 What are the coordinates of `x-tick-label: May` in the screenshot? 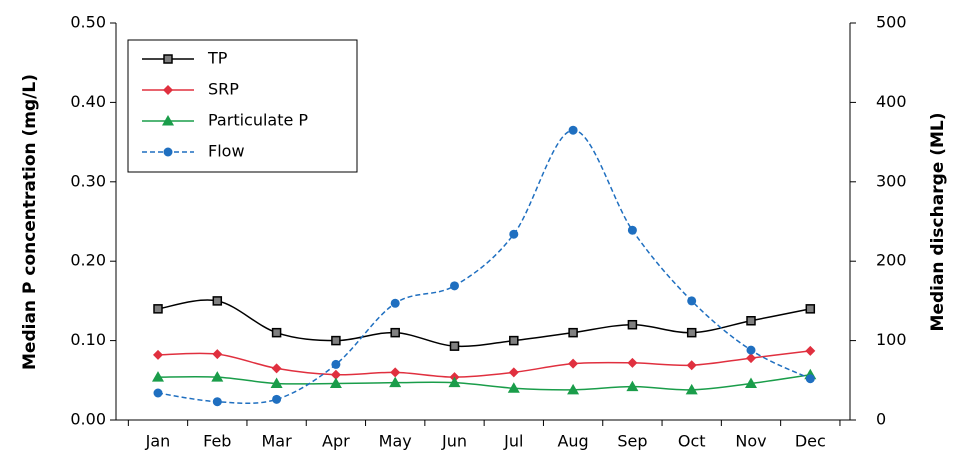 It's located at (395, 441).